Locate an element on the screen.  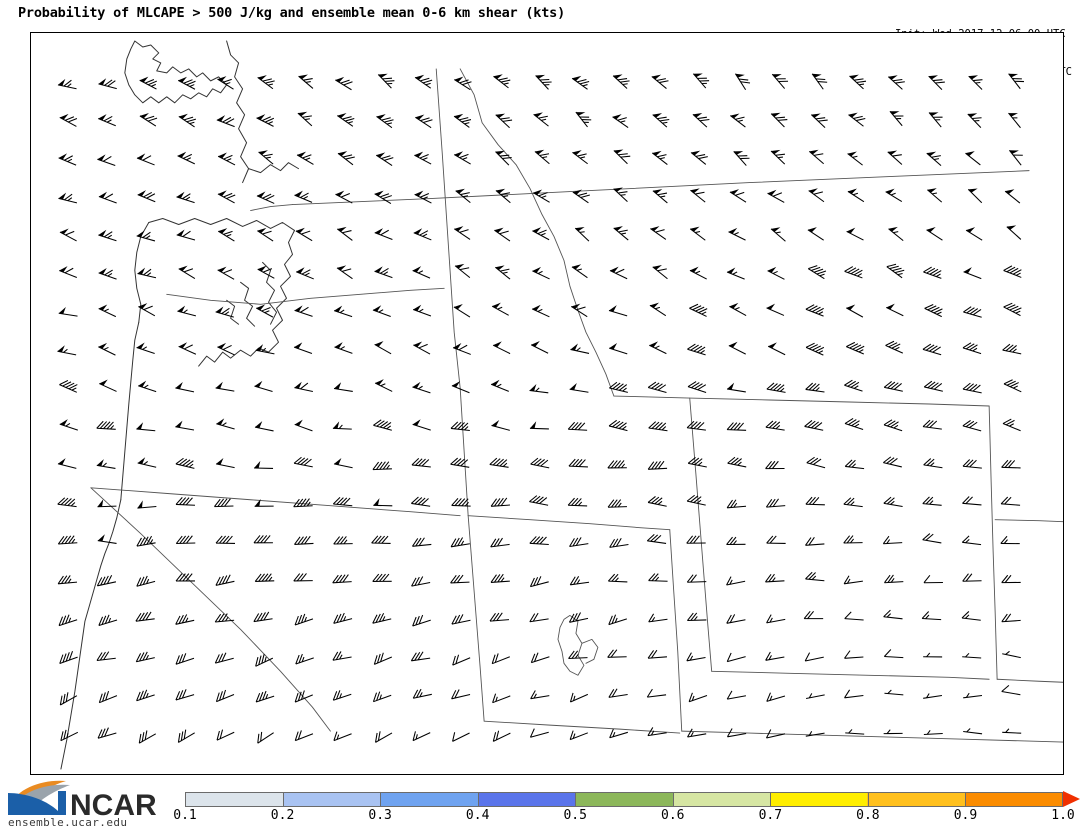
colorbar-tick is located at coordinates (381, 799).